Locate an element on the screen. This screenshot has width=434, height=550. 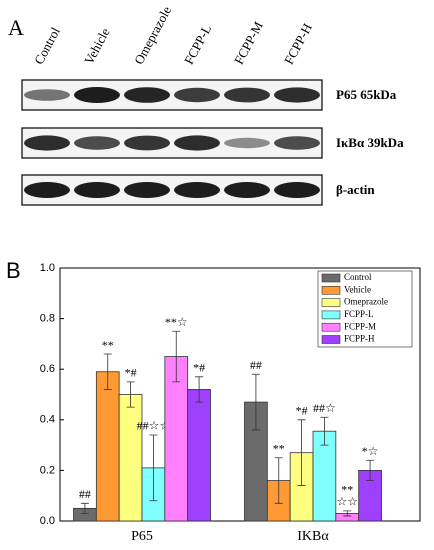
significance-label: **☆ is located at coordinates (176, 322).